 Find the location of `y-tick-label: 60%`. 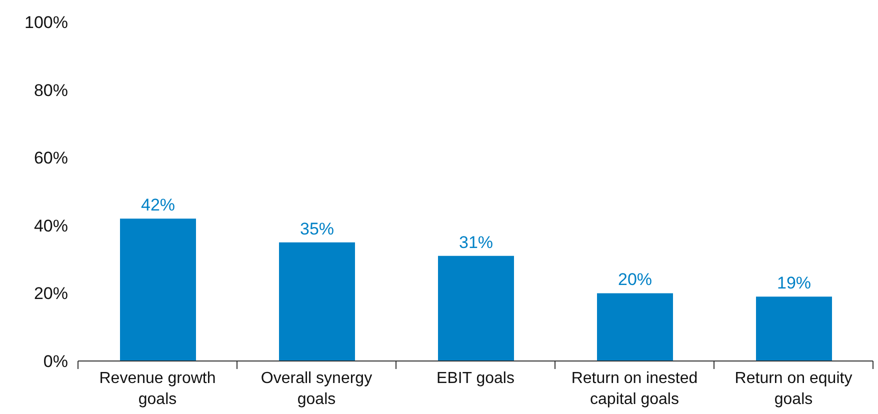

y-tick-label: 60% is located at coordinates (51, 158).